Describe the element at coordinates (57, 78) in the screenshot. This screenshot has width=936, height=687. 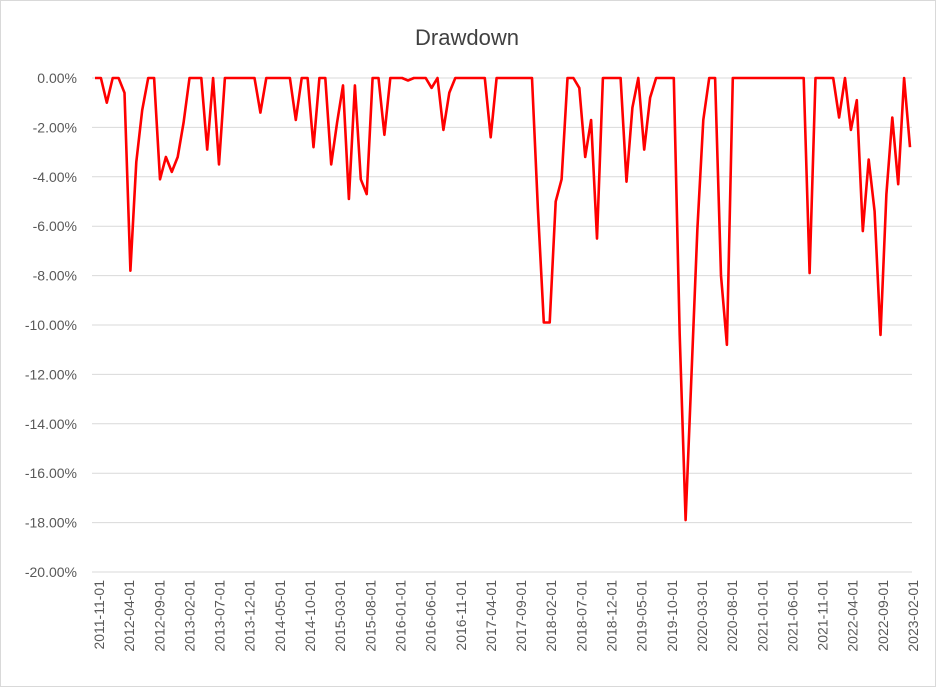
I see `y-tick-label: 0.00%` at that location.